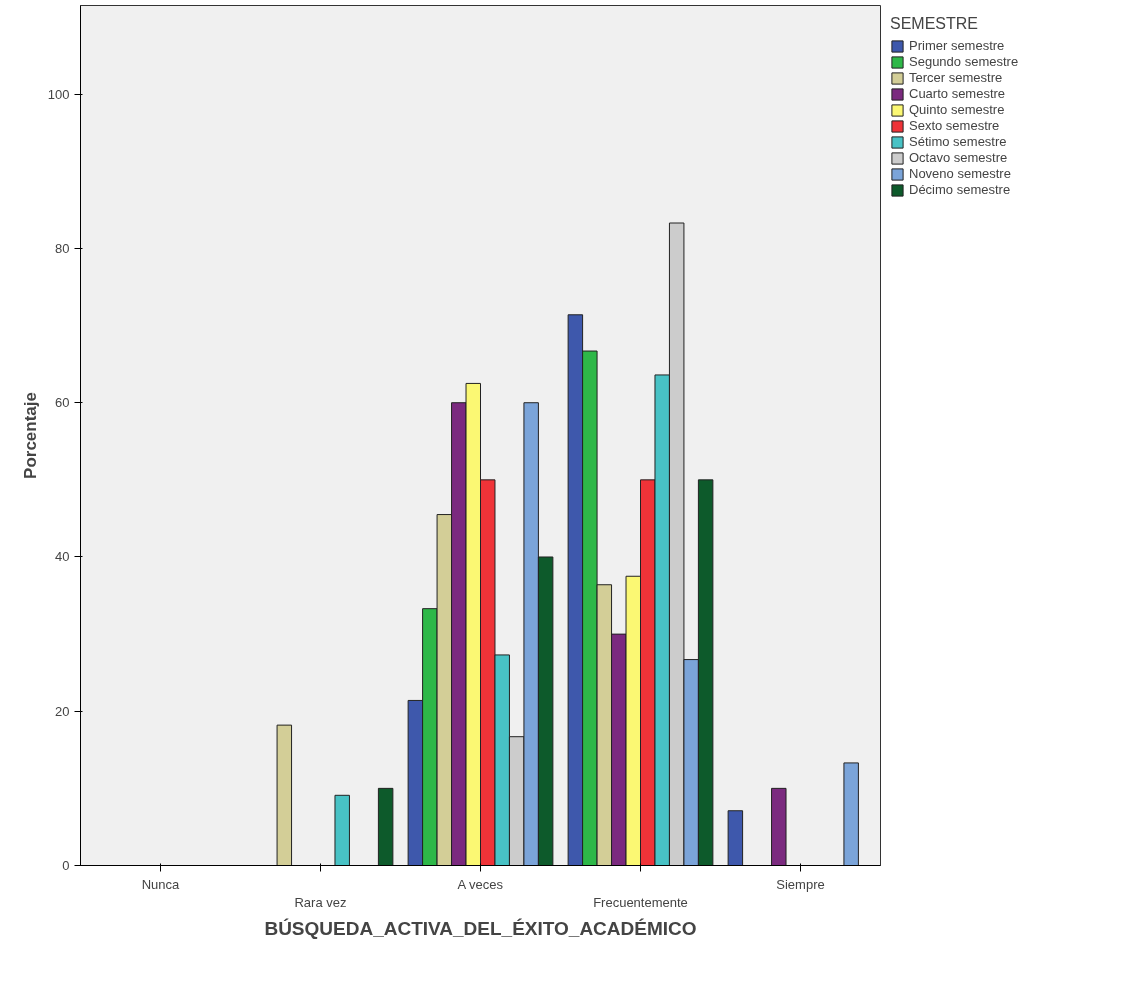  I want to click on legend-label: Quinto semestre, so click(957, 109).